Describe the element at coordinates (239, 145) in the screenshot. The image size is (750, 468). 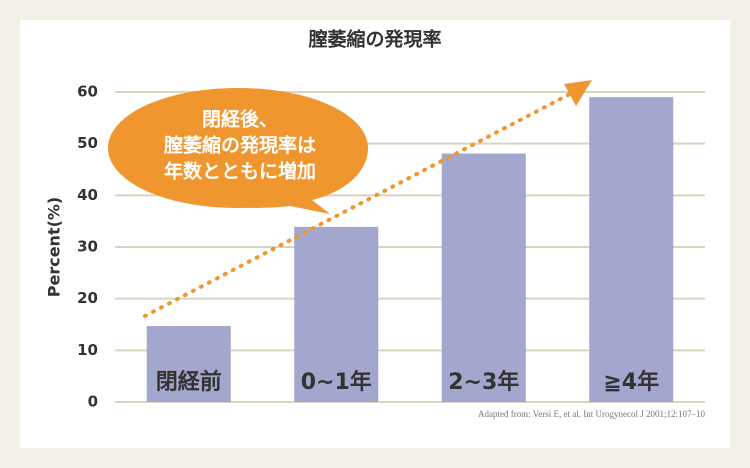
I see `callout-text: 膣萎縮の発現率は` at that location.